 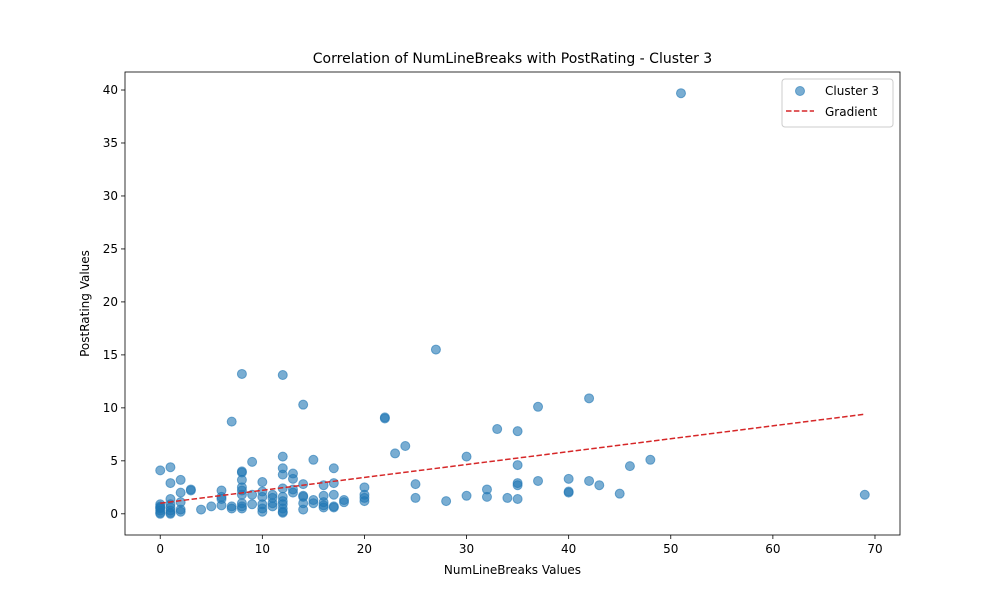 What do you see at coordinates (160, 549) in the screenshot?
I see `x-tick-label: 0` at bounding box center [160, 549].